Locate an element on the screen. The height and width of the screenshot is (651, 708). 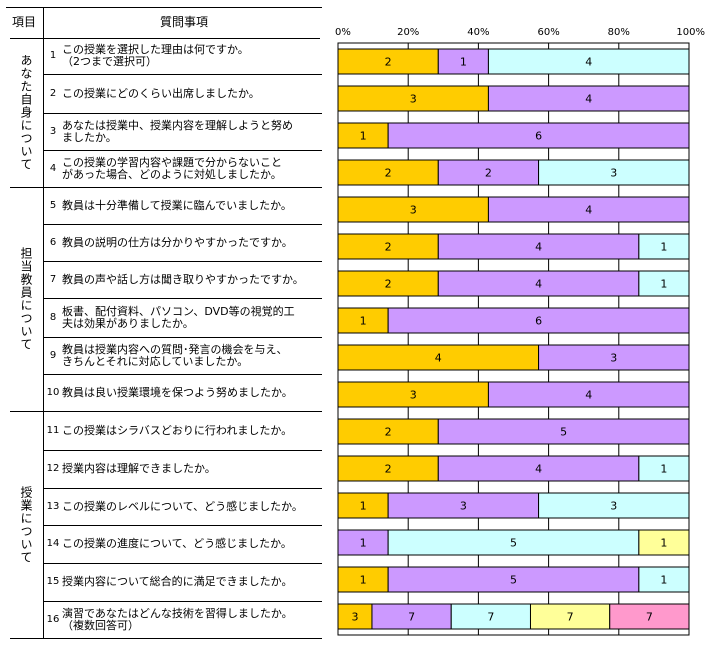
question-text: 教員の説明の仕方は分かりやすかったですか。 is located at coordinates (177, 242).